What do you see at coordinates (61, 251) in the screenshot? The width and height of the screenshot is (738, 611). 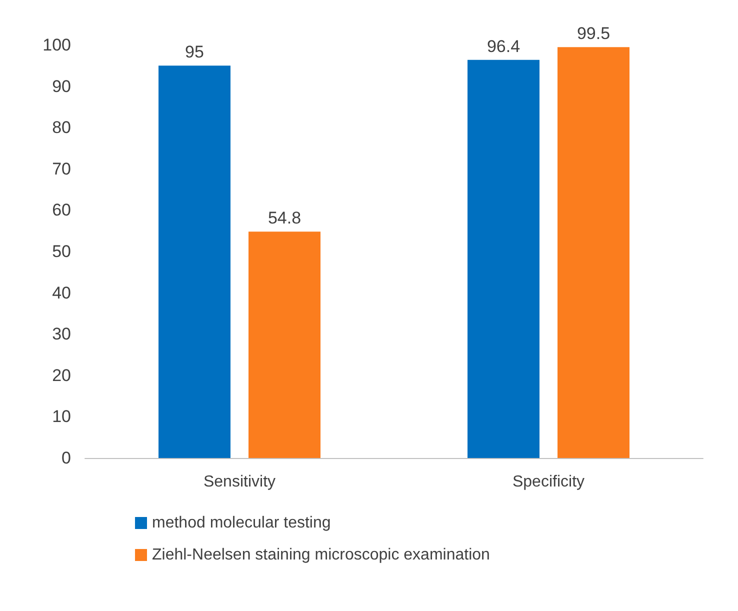 I see `y-tick-label: 50` at bounding box center [61, 251].